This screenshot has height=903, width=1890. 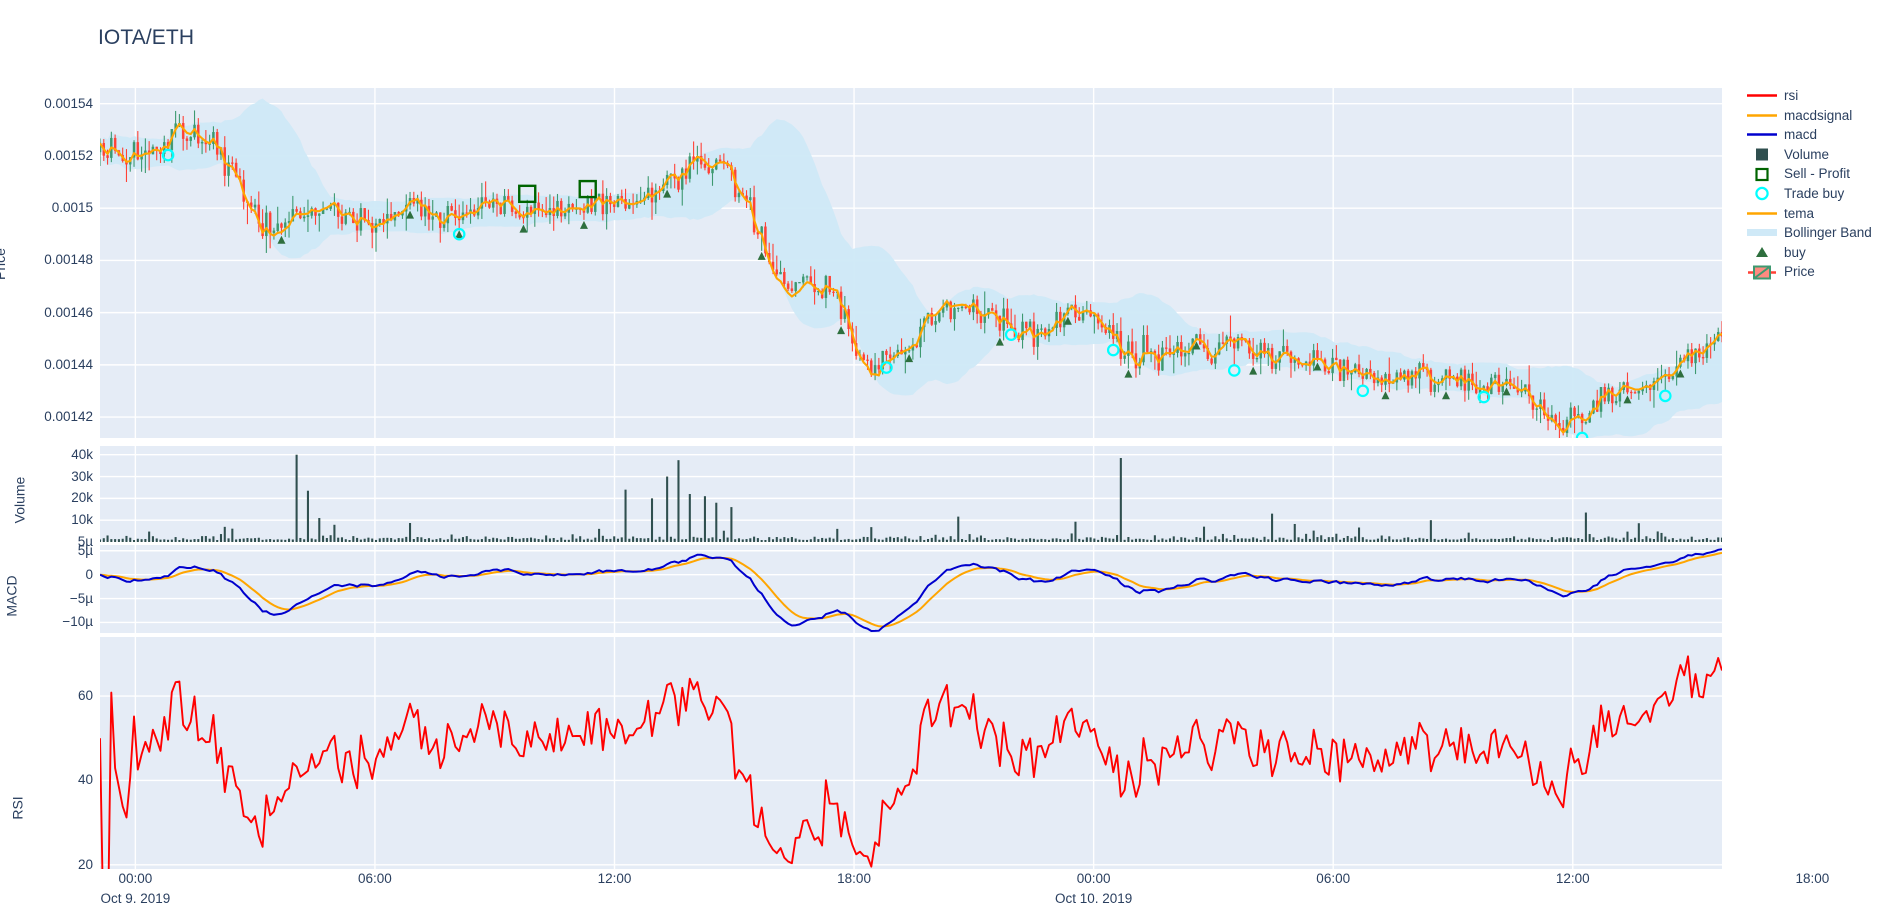 What do you see at coordinates (1817, 214) in the screenshot?
I see `legend-item-tema: tema` at bounding box center [1817, 214].